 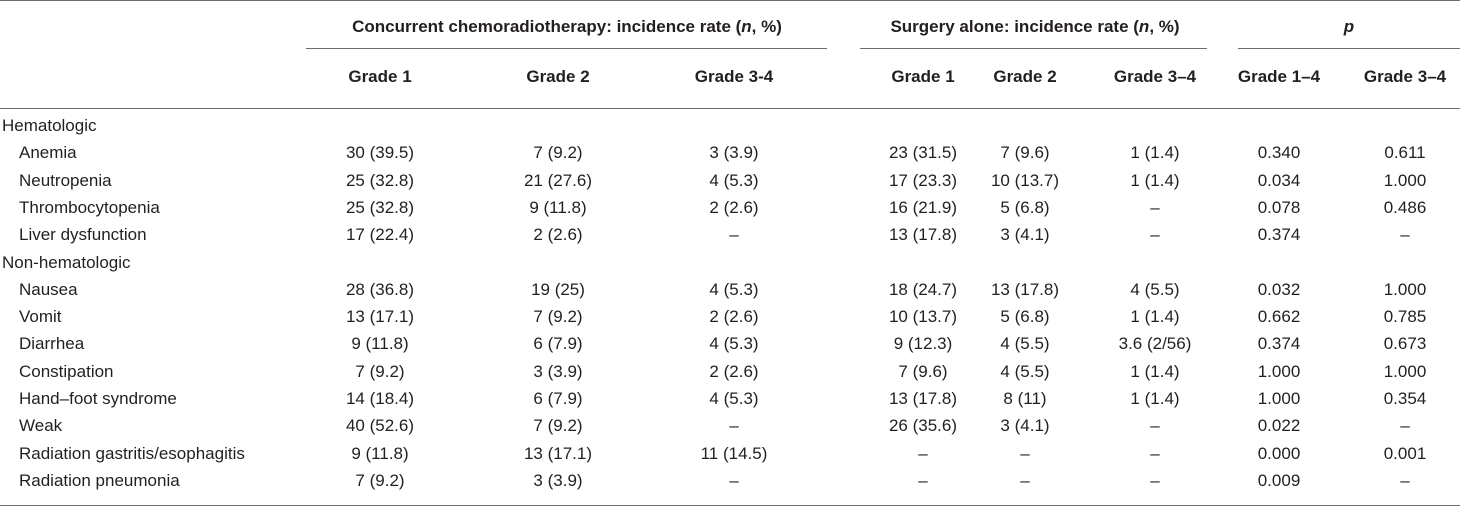 I want to click on table-cell: 0.034, so click(x=1279, y=180).